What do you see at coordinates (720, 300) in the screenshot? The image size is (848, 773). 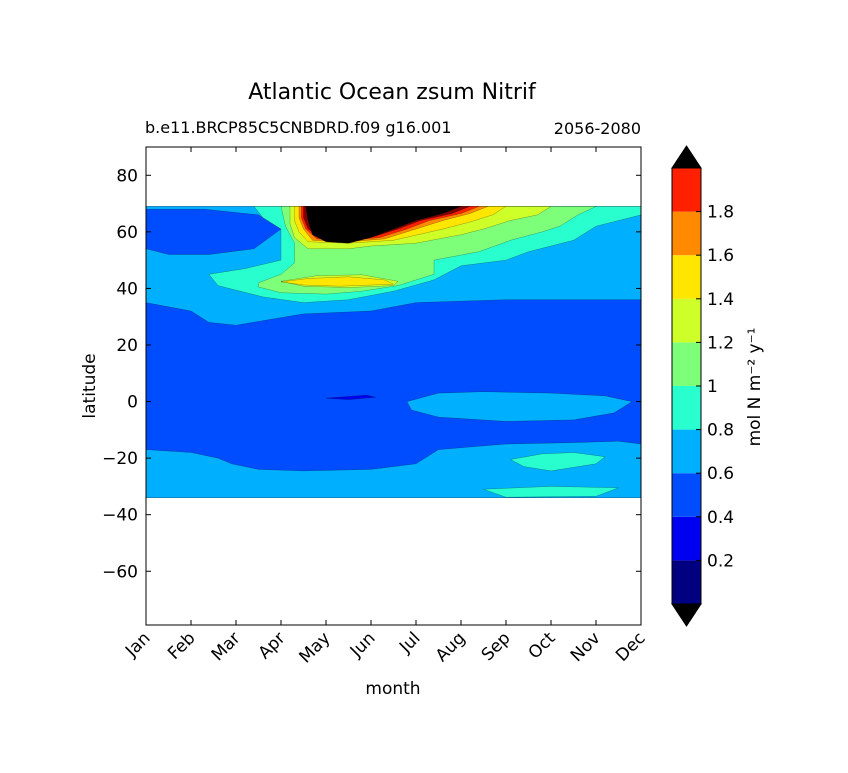 I see `colorbar-tick-label: 1.4` at bounding box center [720, 300].